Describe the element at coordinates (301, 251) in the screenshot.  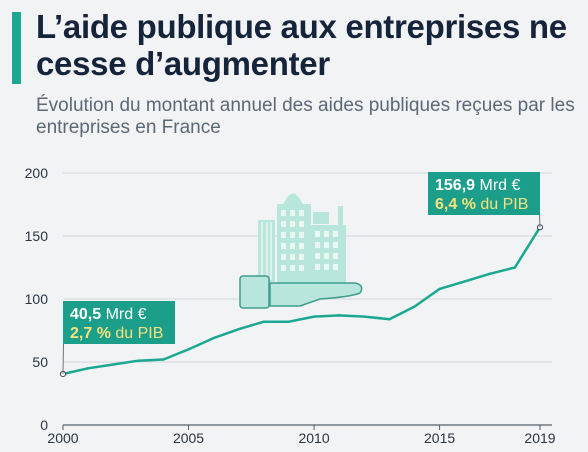
I see `building-on-hand-icon` at that location.